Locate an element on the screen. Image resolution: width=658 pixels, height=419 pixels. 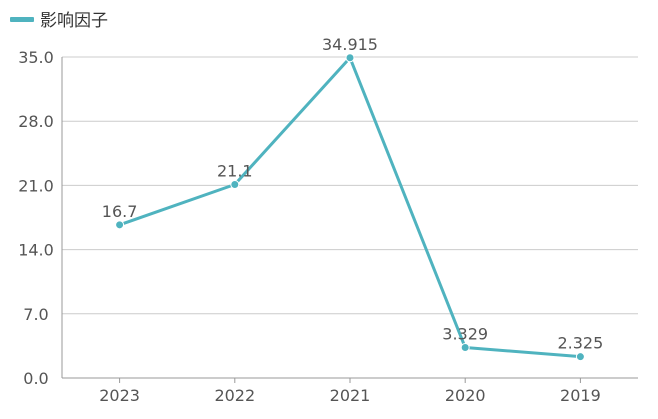
y-tick-label: 21.0 is located at coordinates (36, 185).